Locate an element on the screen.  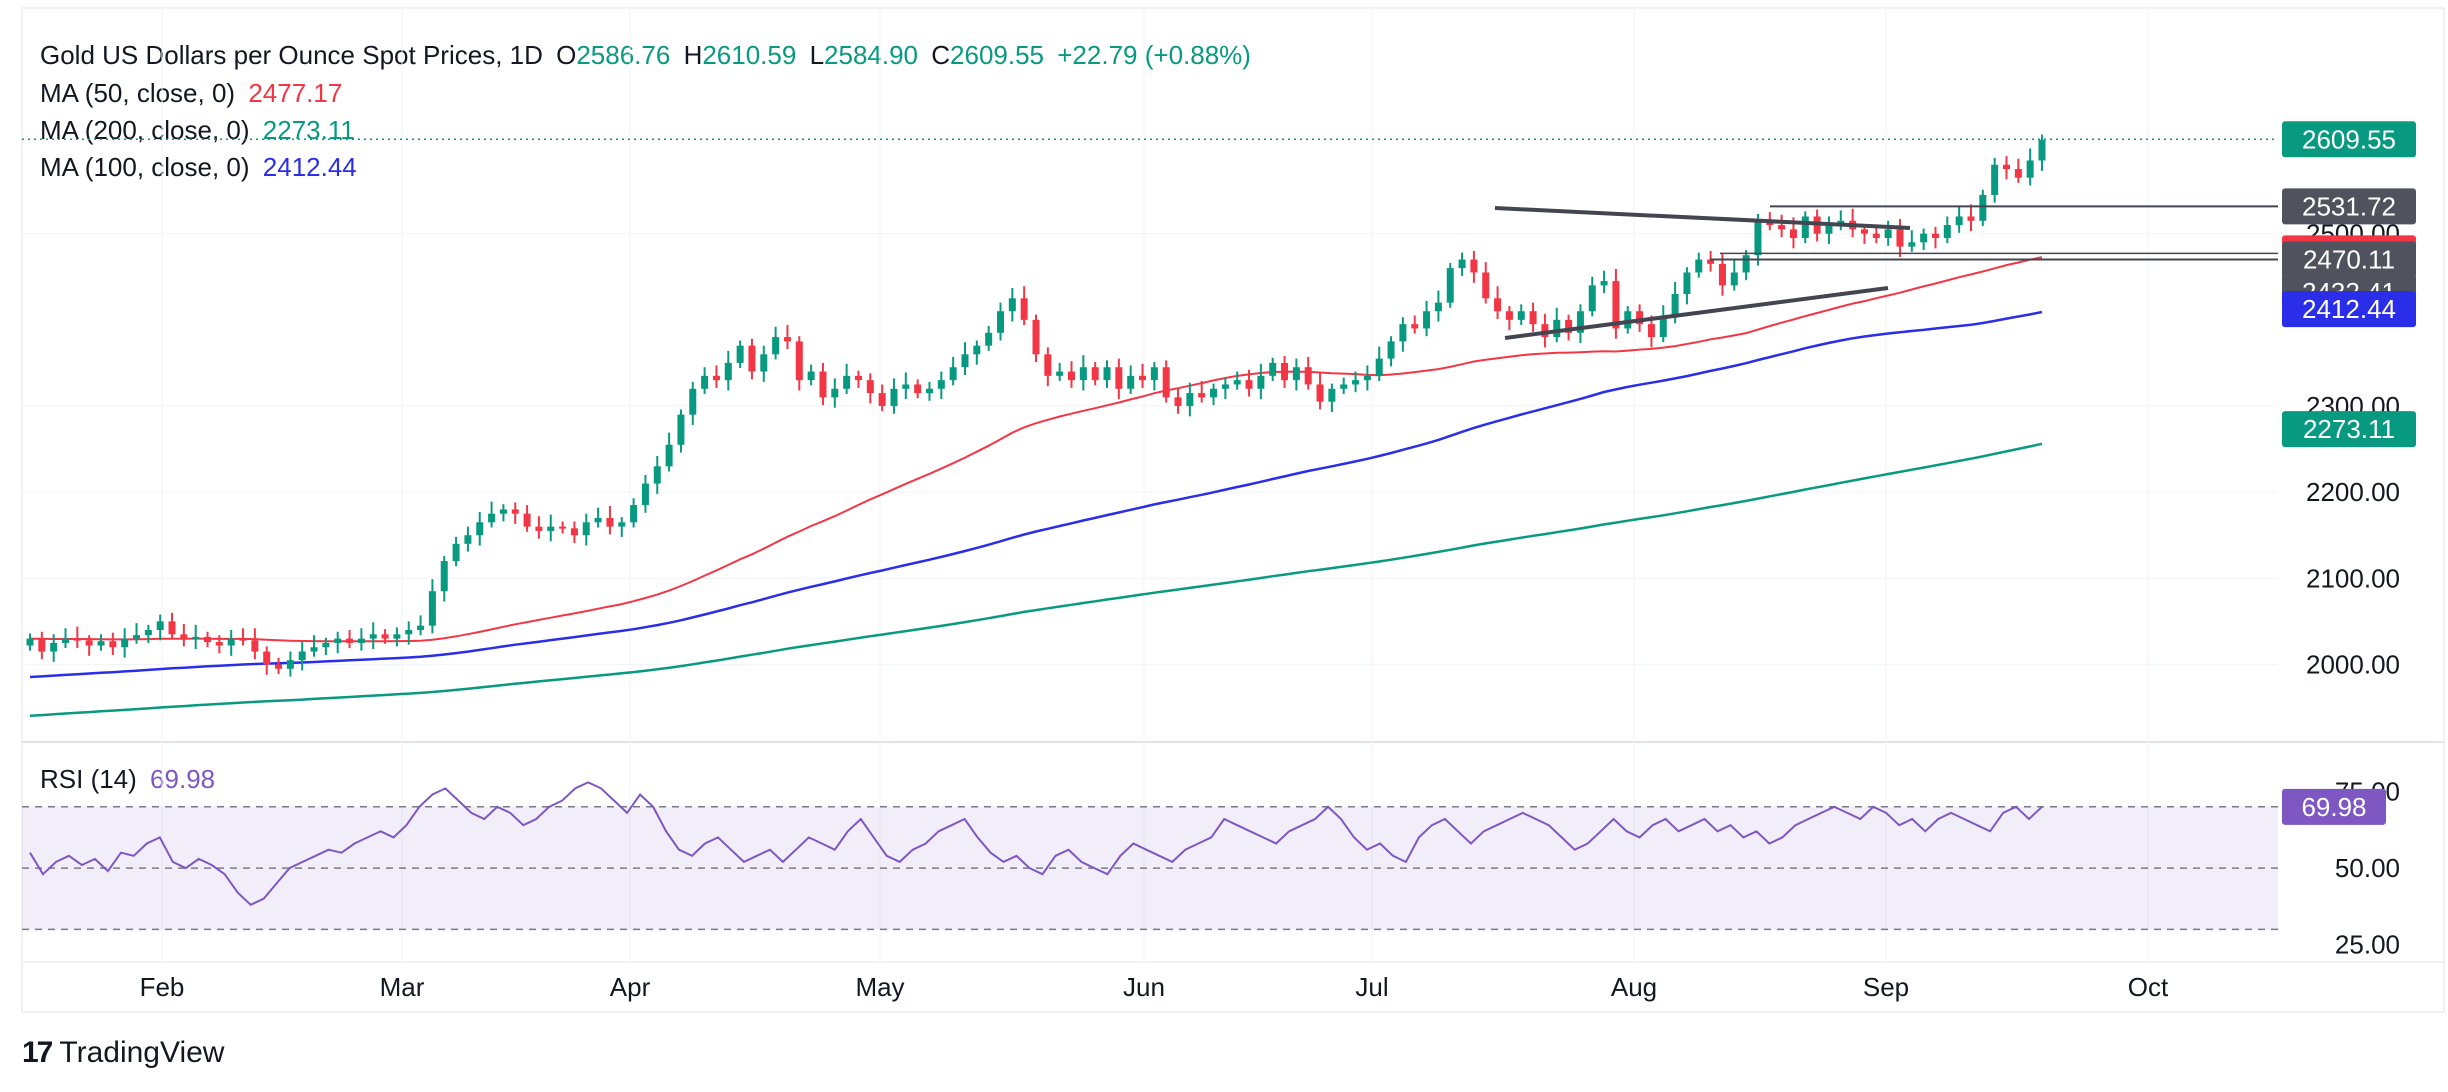
price-tag-label: 2609.55 is located at coordinates (2349, 139).